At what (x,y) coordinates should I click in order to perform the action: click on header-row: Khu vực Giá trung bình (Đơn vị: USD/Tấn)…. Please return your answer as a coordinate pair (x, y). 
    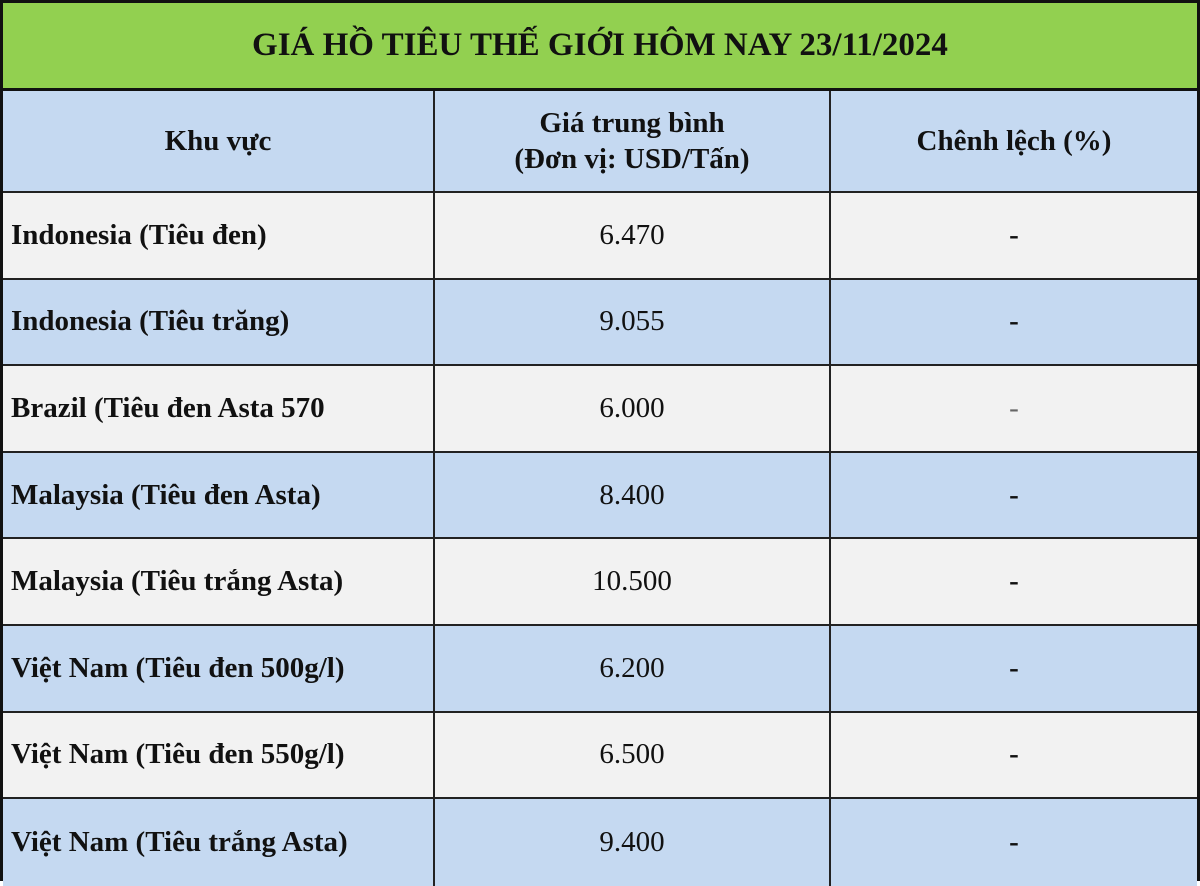
    Looking at the image, I should click on (600, 142).